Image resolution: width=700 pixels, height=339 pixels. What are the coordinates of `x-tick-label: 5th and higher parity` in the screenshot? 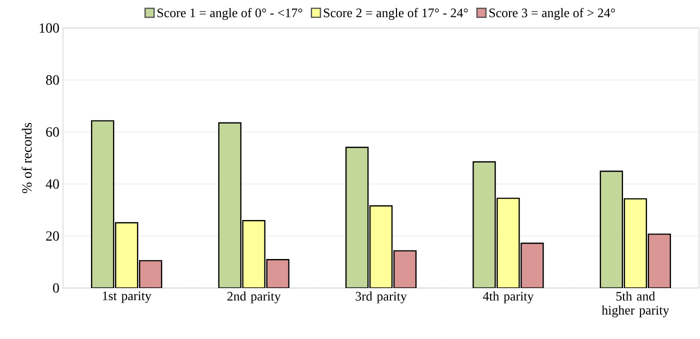 It's located at (636, 305).